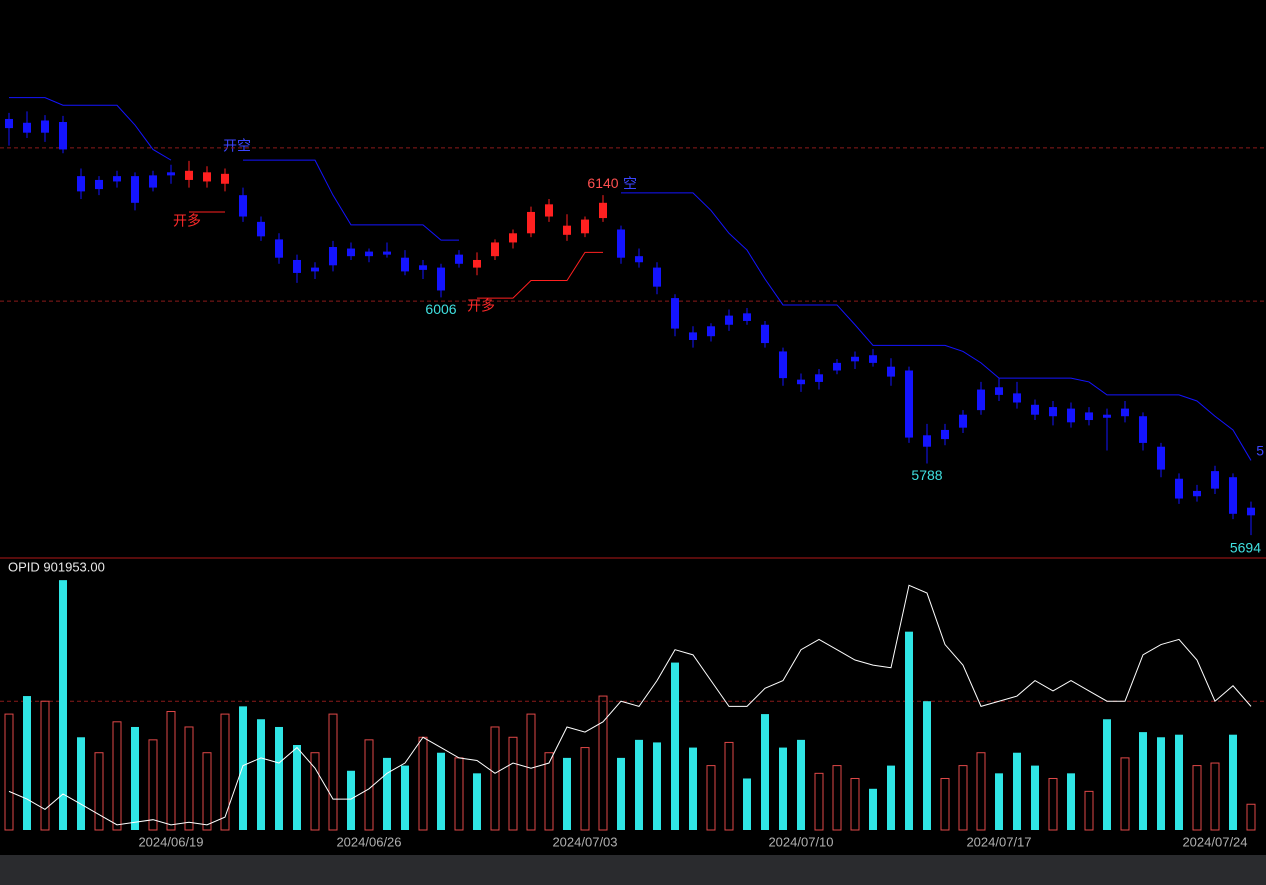 The height and width of the screenshot is (885, 1266). Describe the element at coordinates (170, 841) in the screenshot. I see `x-tick-label: 2024/06/19` at that location.